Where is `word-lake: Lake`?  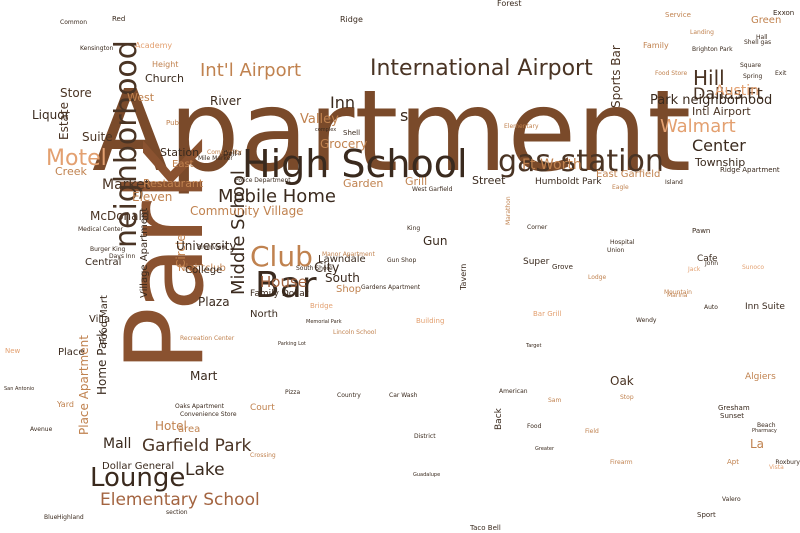
word-lake: Lake is located at coordinates (205, 470).